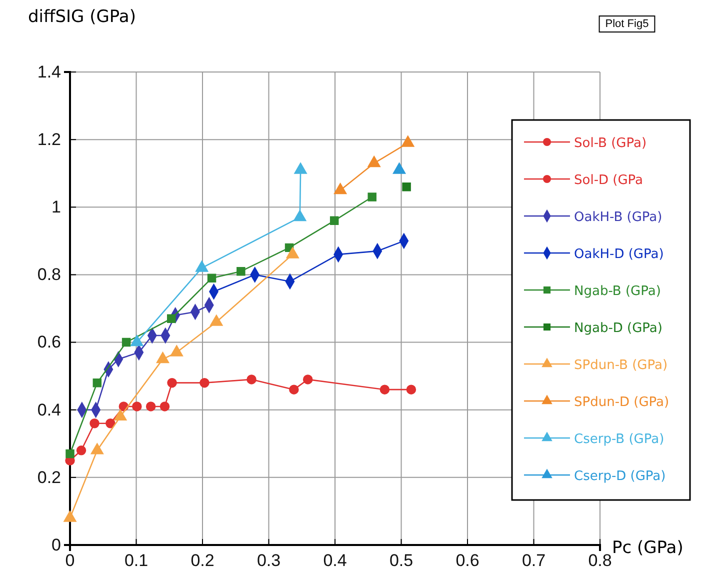  I want to click on y-tick-label: 0.4, so click(49, 410).